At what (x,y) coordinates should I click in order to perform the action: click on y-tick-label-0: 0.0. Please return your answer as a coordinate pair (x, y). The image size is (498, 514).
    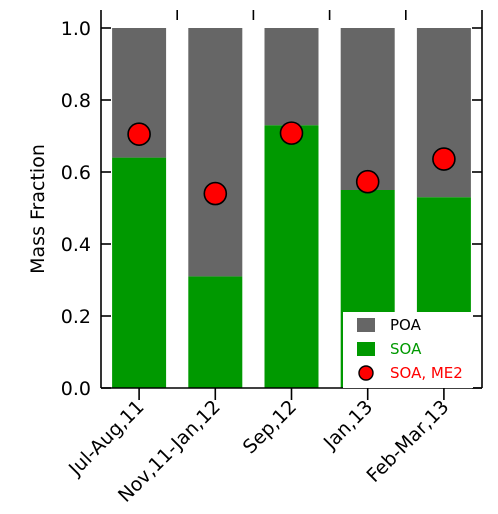
    Looking at the image, I should click on (76, 389).